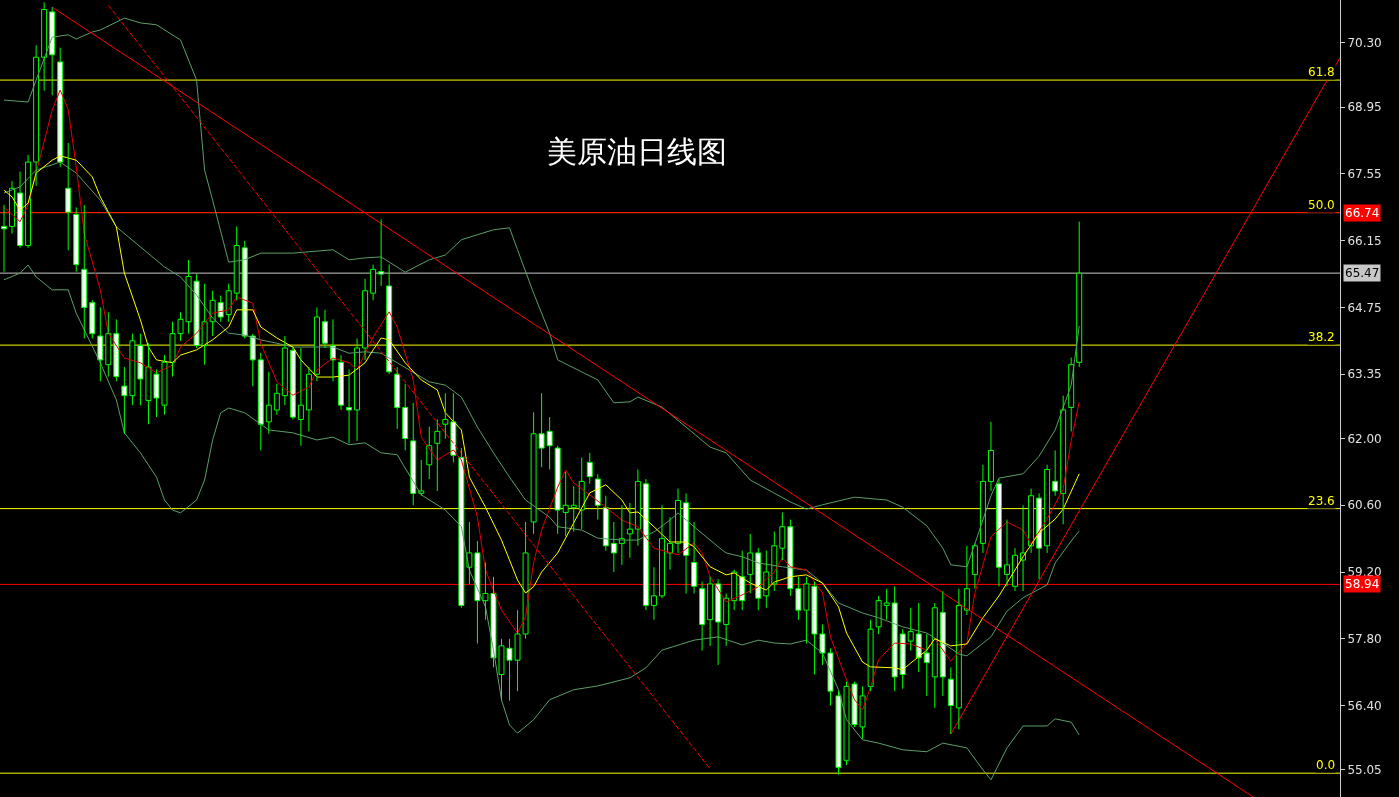  Describe the element at coordinates (1364, 107) in the screenshot. I see `y-tick-label: 68.95` at that location.